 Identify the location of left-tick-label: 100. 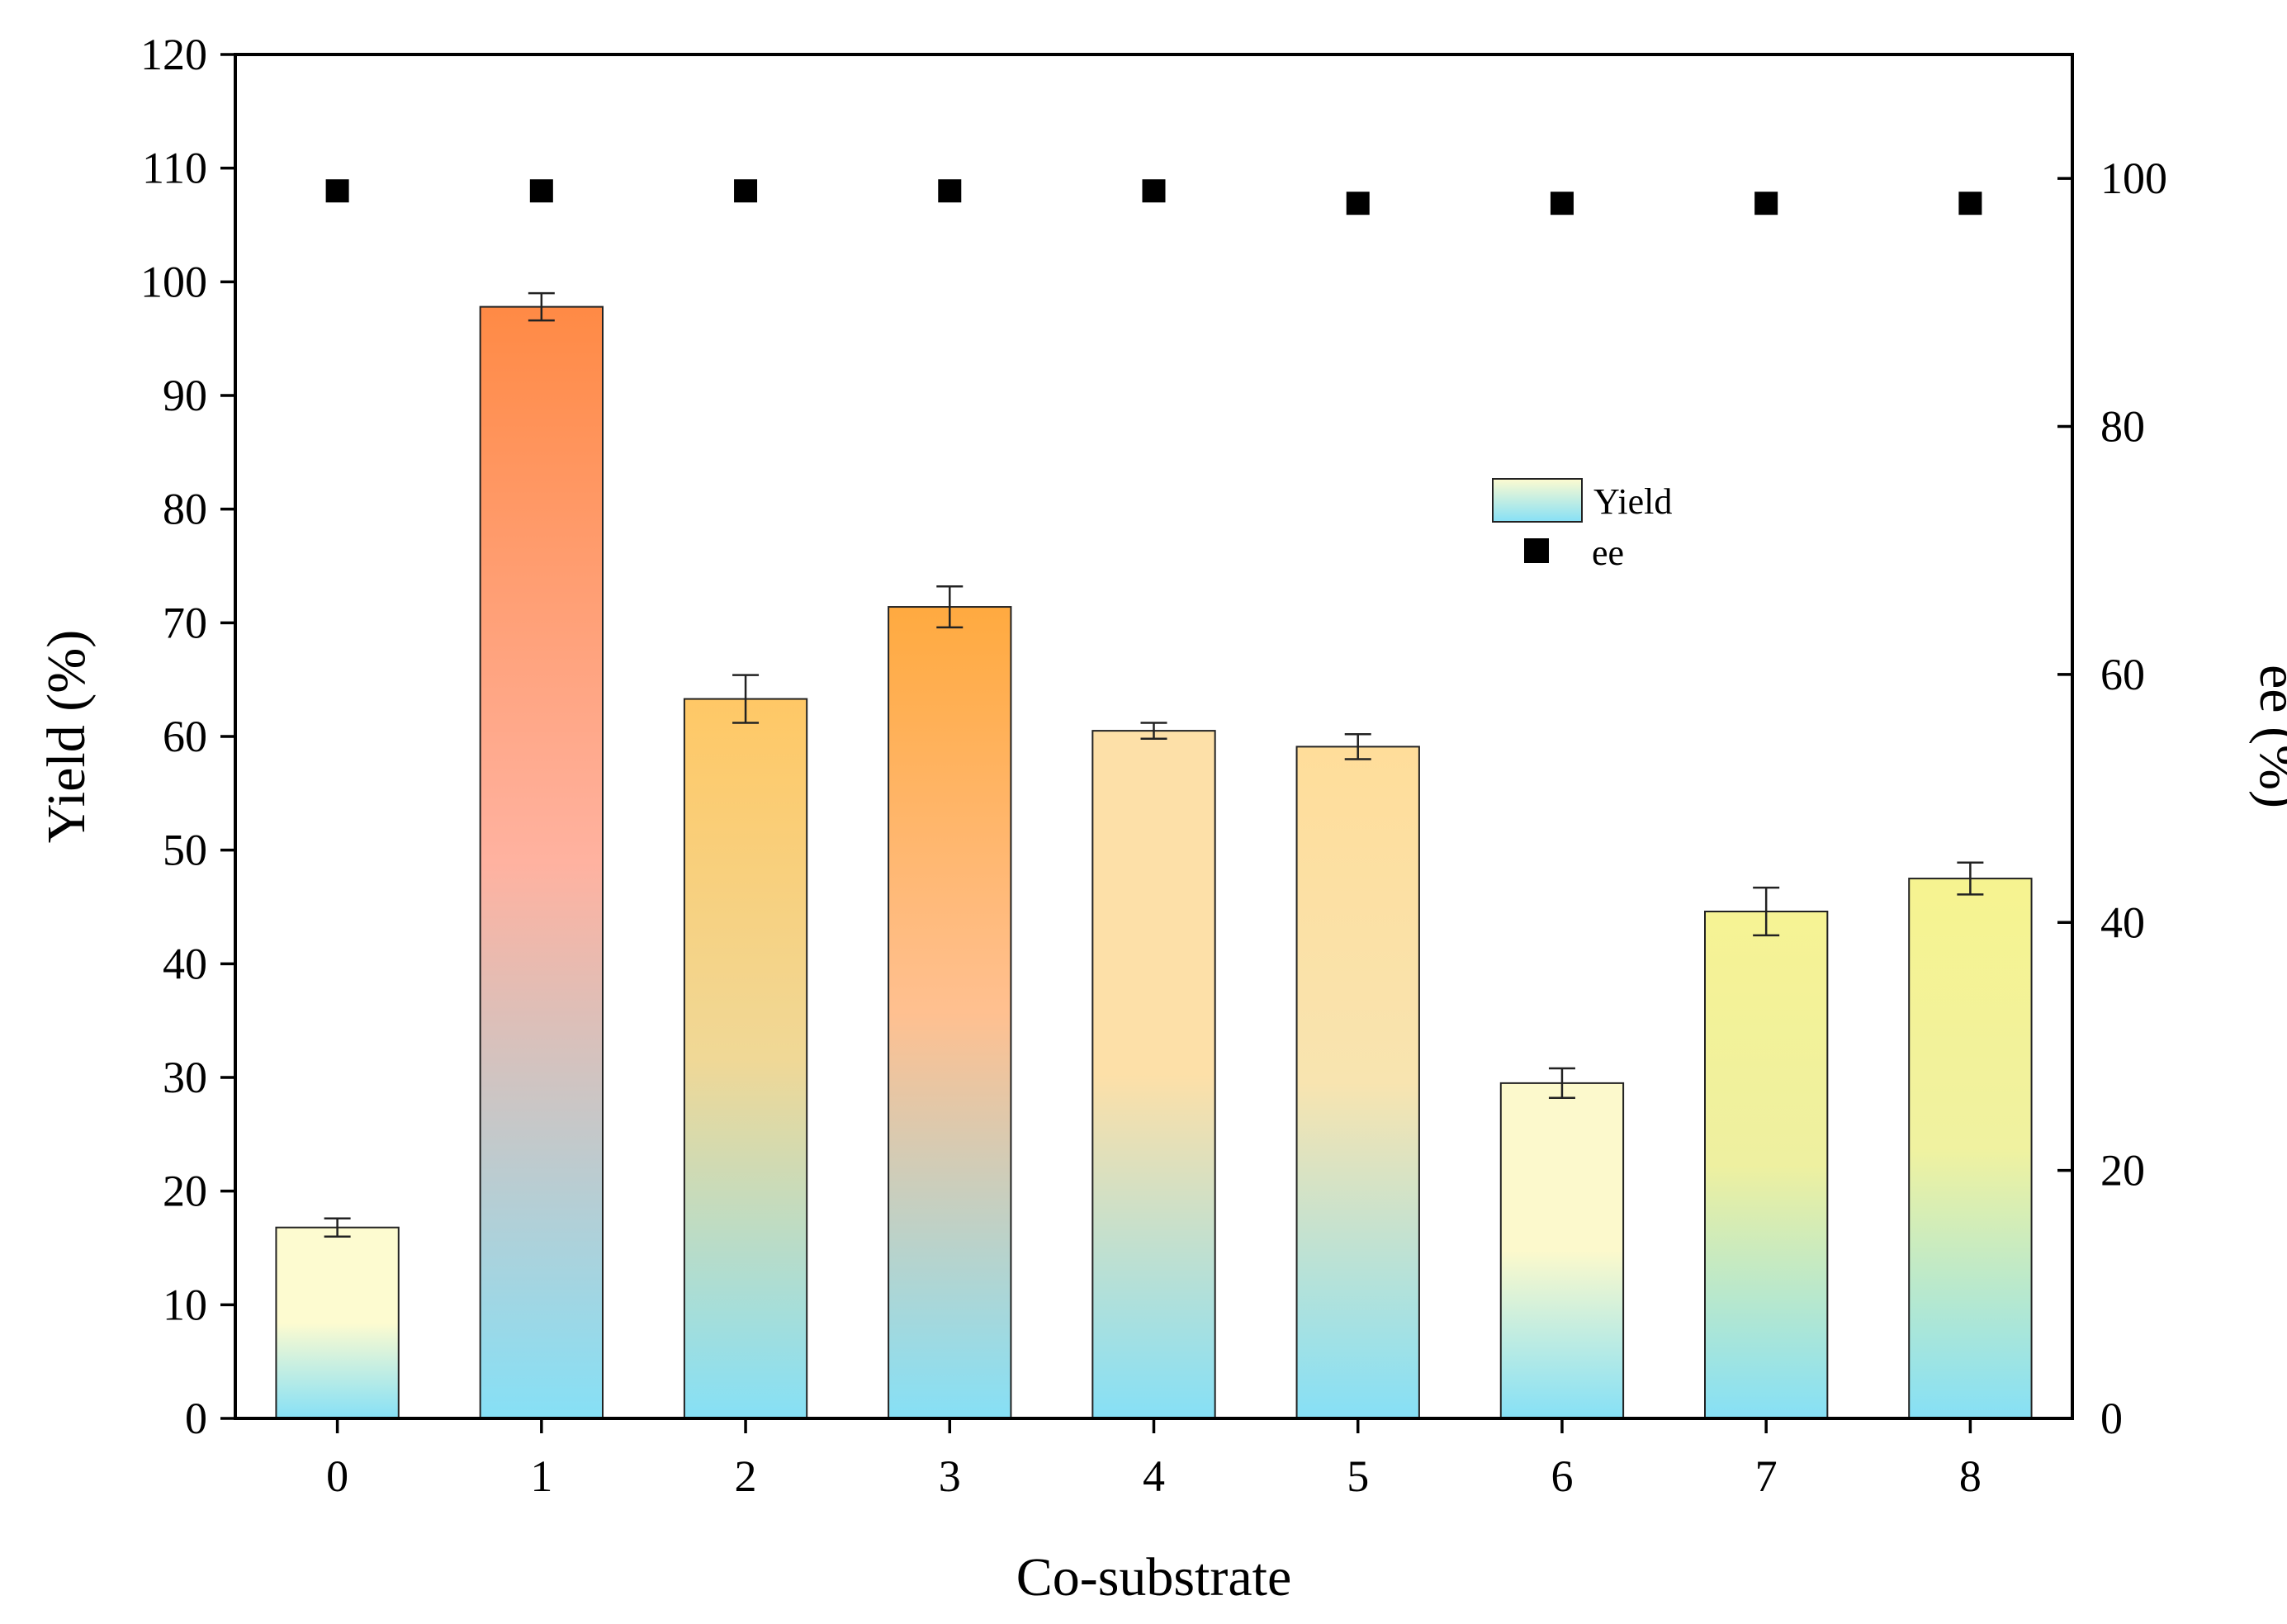
(173, 281).